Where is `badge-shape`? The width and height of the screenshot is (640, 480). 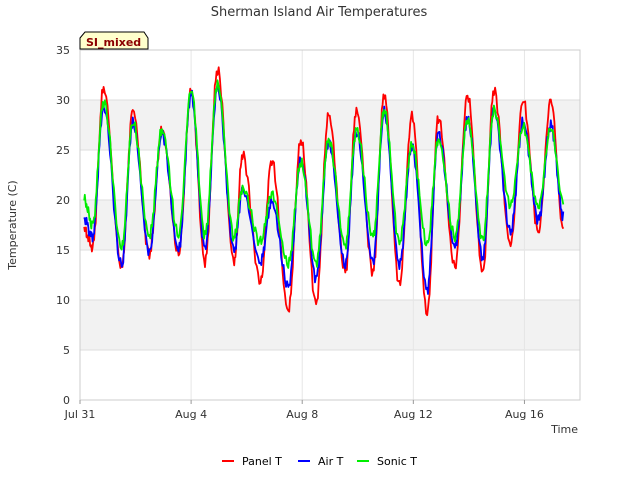
badge-shape is located at coordinates (114, 40).